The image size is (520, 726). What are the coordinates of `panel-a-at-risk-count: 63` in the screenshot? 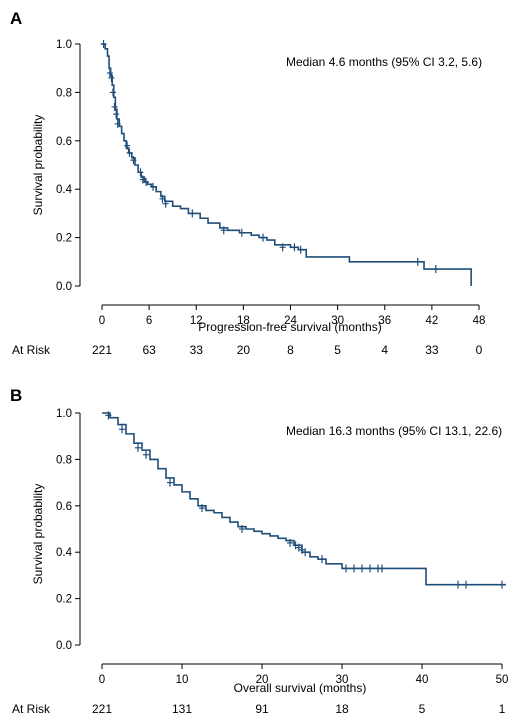 It's located at (149, 350).